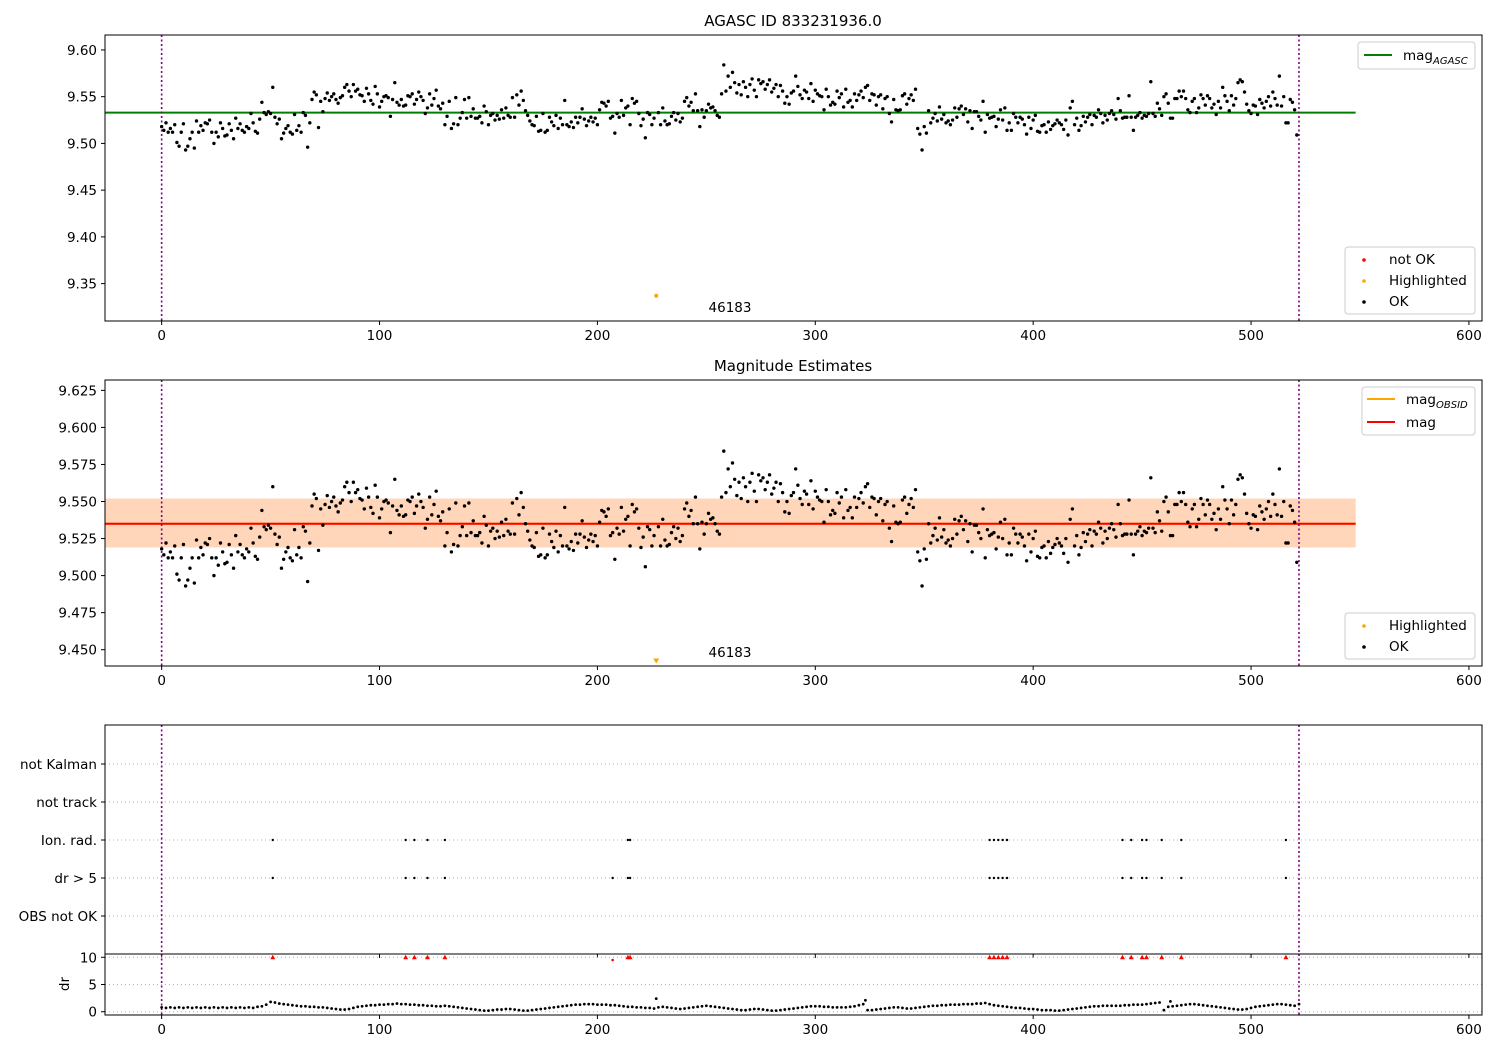 This screenshot has height=1050, width=1500. Describe the element at coordinates (161, 336) in the screenshot. I see `x-tick-label: 0` at that location.